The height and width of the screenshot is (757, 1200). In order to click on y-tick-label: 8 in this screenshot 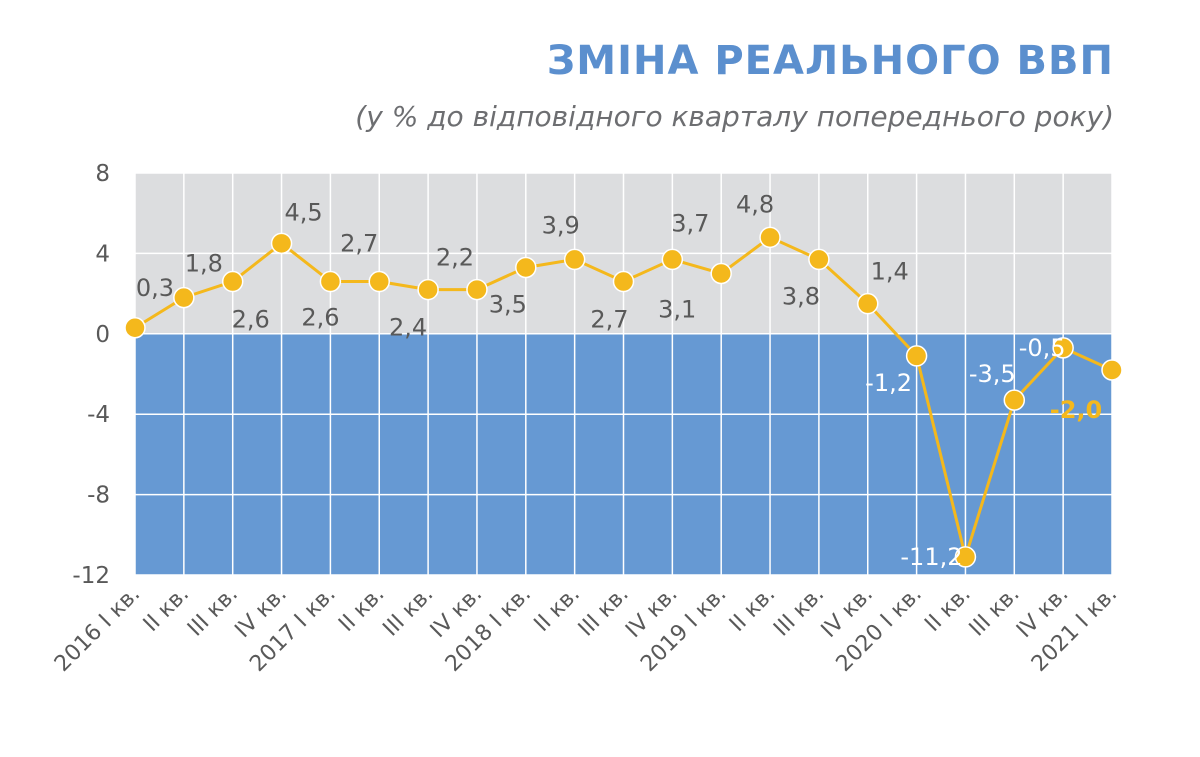, I will do `click(102, 174)`.